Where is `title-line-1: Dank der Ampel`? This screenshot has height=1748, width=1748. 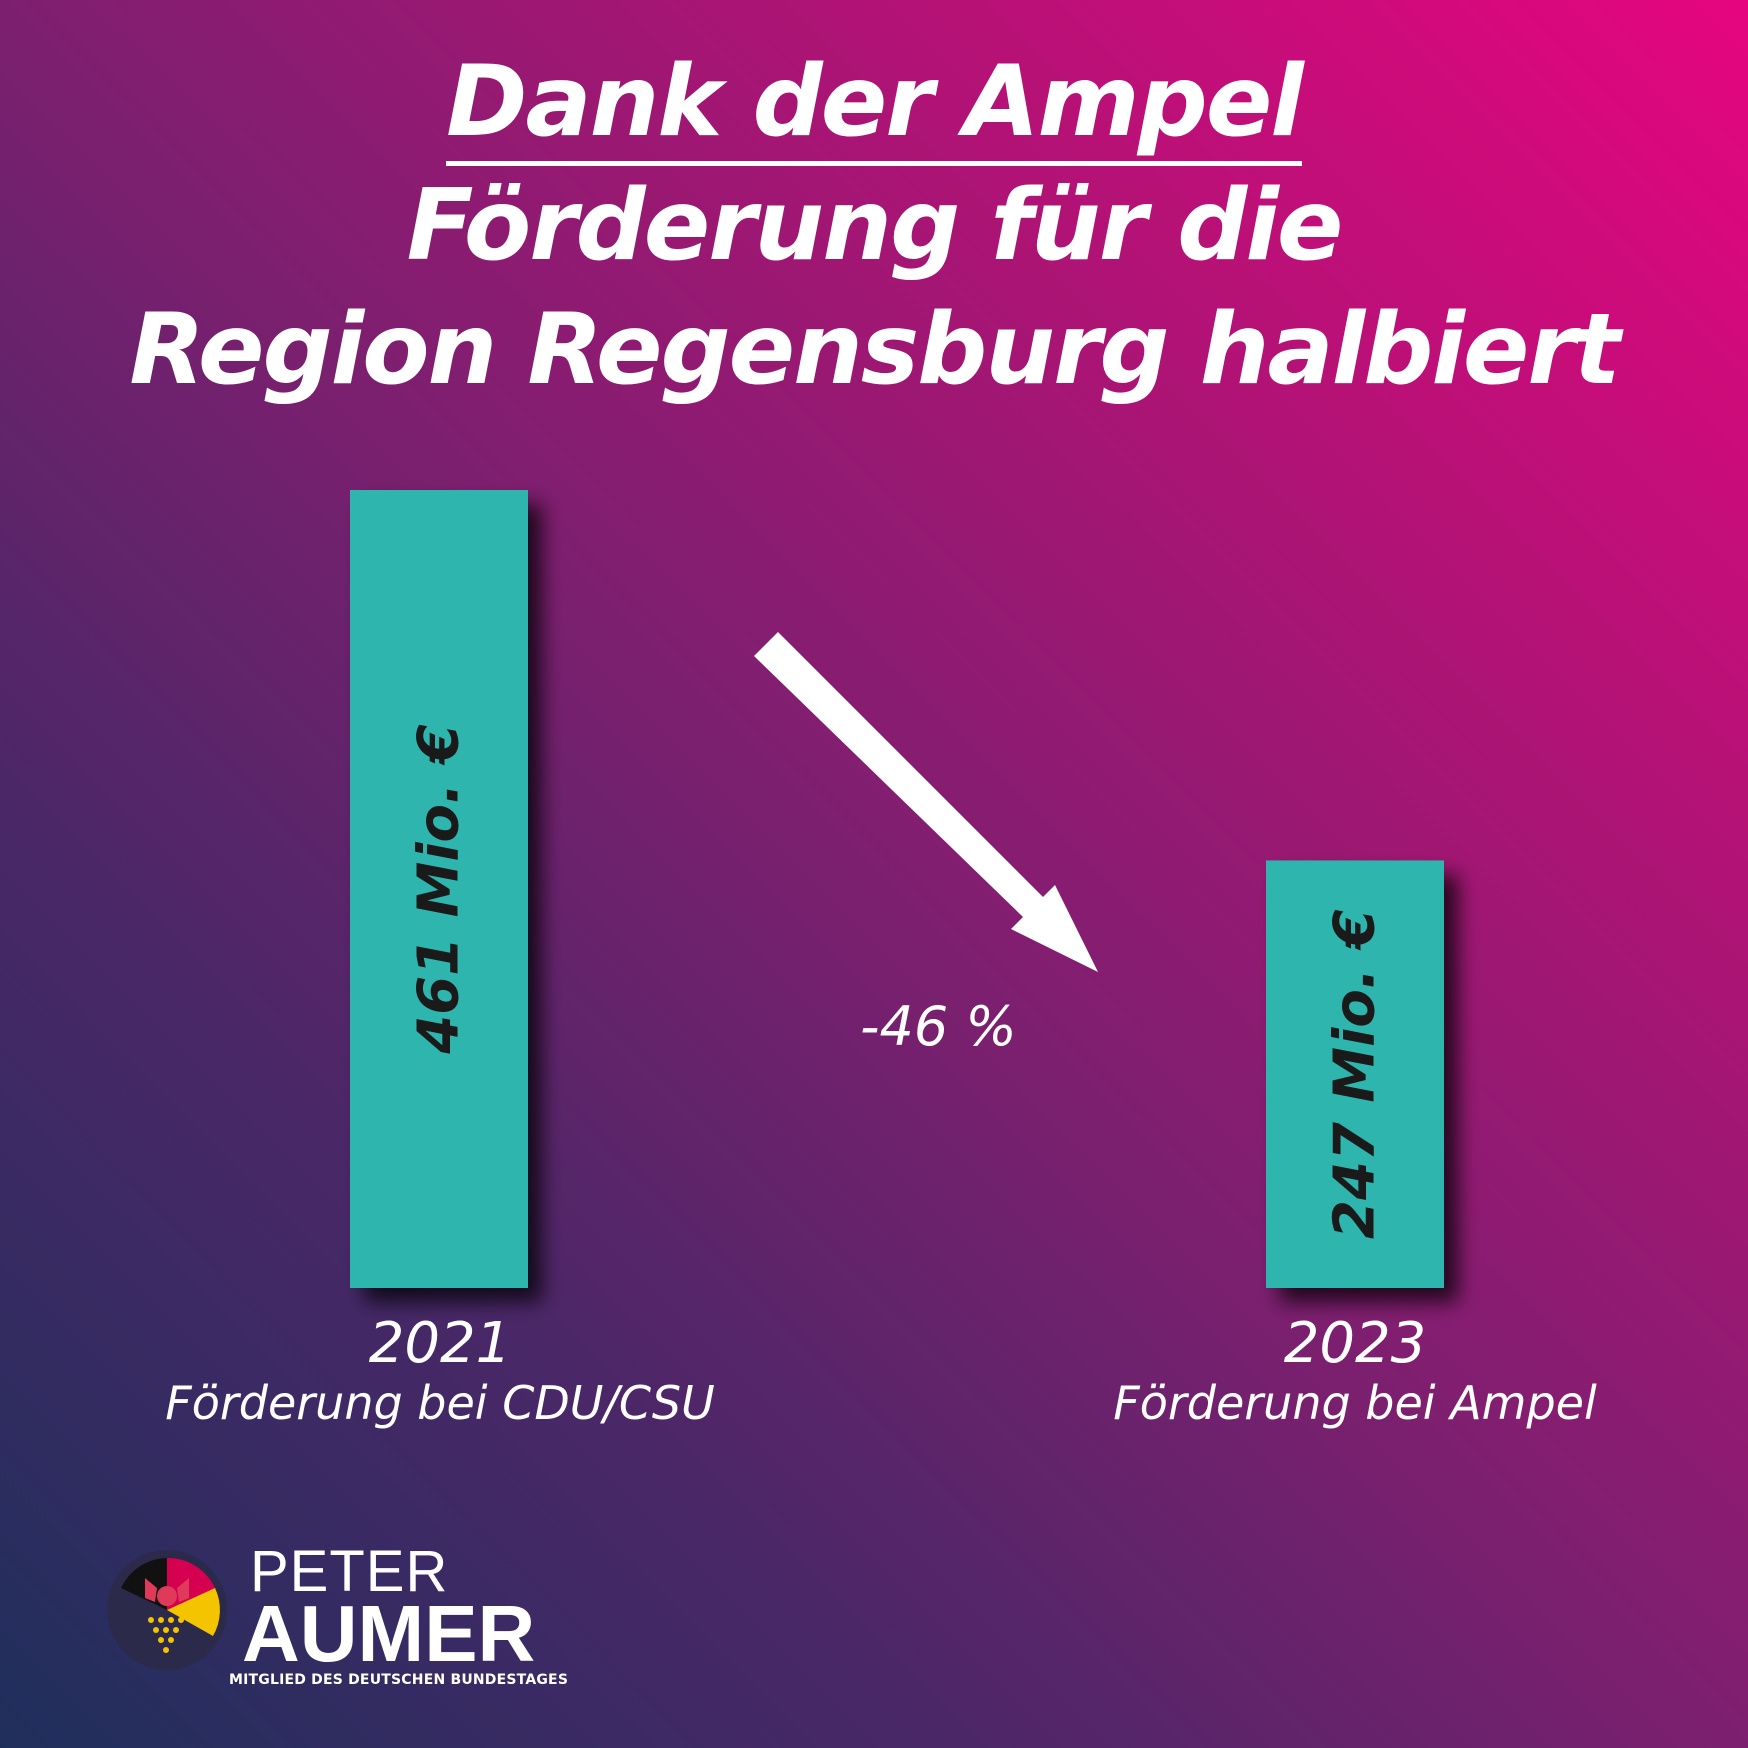 title-line-1: Dank der Ampel is located at coordinates (874, 103).